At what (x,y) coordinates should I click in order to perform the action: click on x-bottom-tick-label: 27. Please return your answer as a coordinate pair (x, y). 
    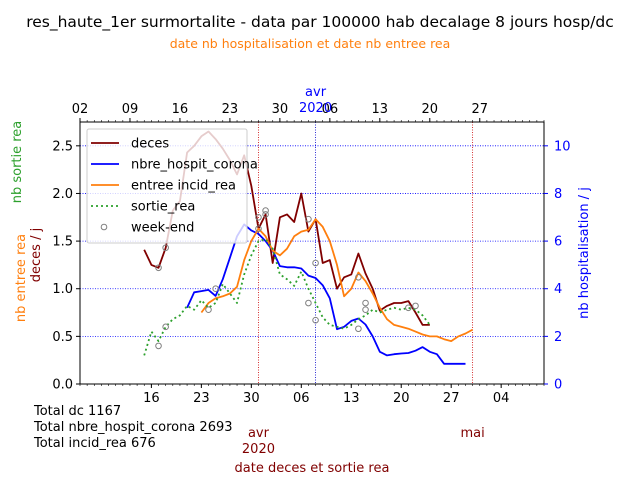
    Looking at the image, I should click on (451, 398).